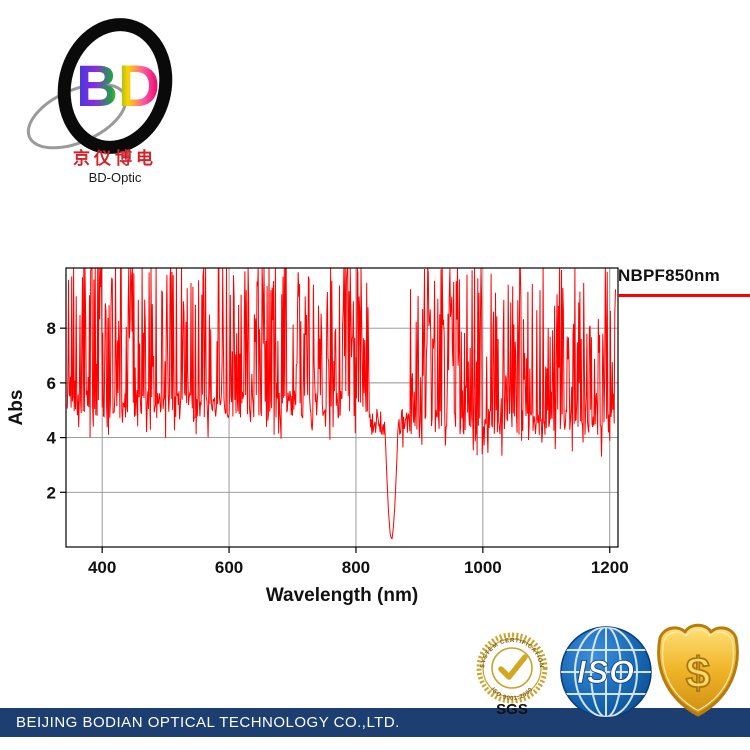 The height and width of the screenshot is (750, 750). What do you see at coordinates (51, 383) in the screenshot?
I see `y-tick-label: 6` at bounding box center [51, 383].